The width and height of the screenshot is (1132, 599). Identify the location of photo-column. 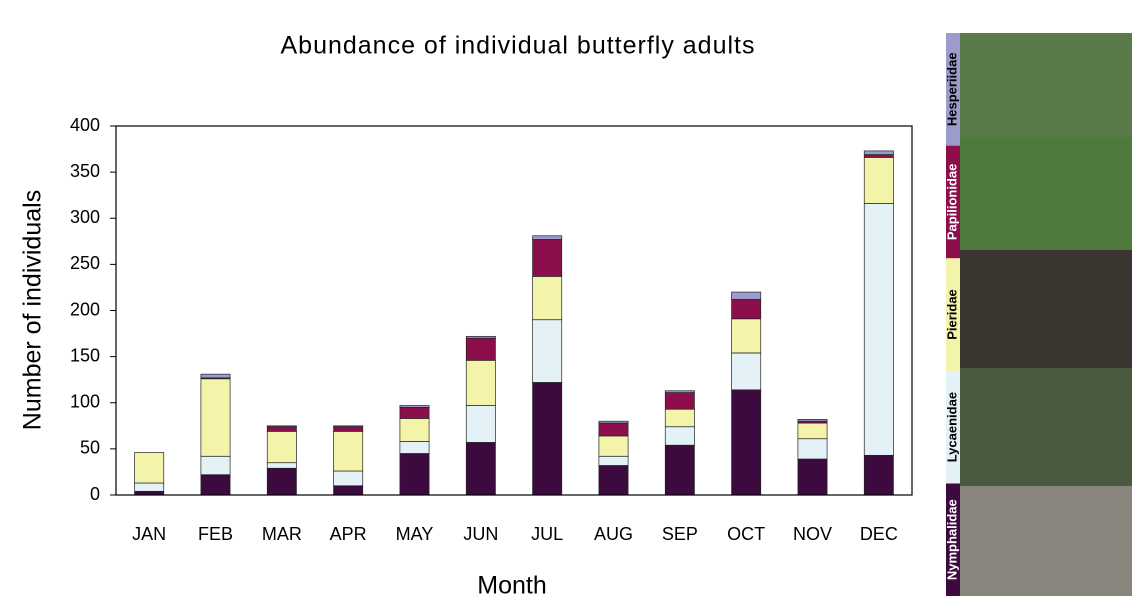
(1046, 314).